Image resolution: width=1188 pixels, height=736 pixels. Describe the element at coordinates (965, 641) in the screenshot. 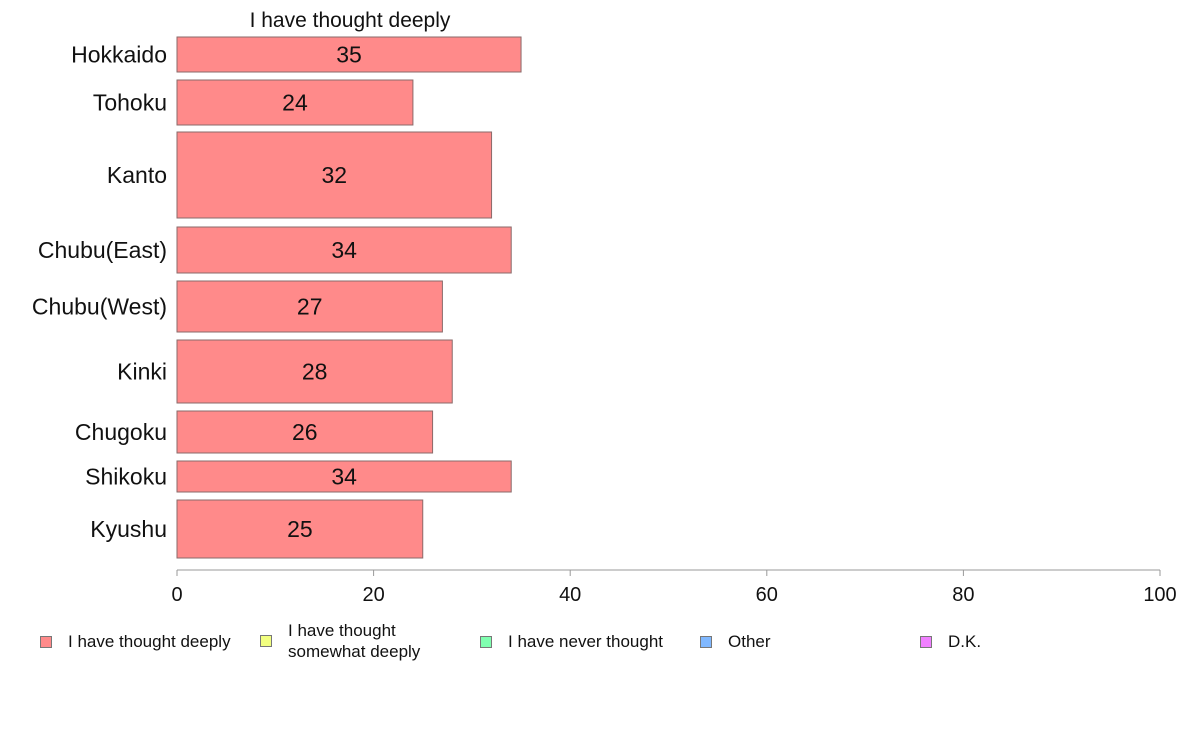

I see `legend-label: D.K.` at that location.